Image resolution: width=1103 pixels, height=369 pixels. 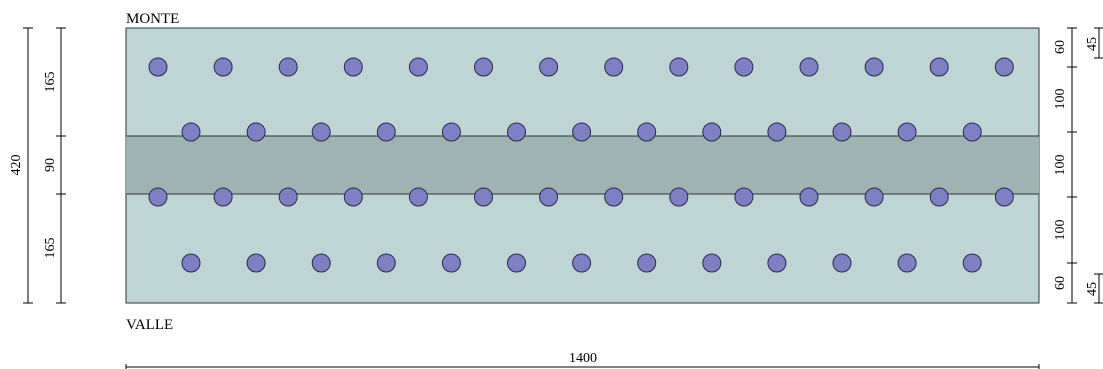 What do you see at coordinates (1060, 230) in the screenshot?
I see `right-seg-4: 100` at bounding box center [1060, 230].